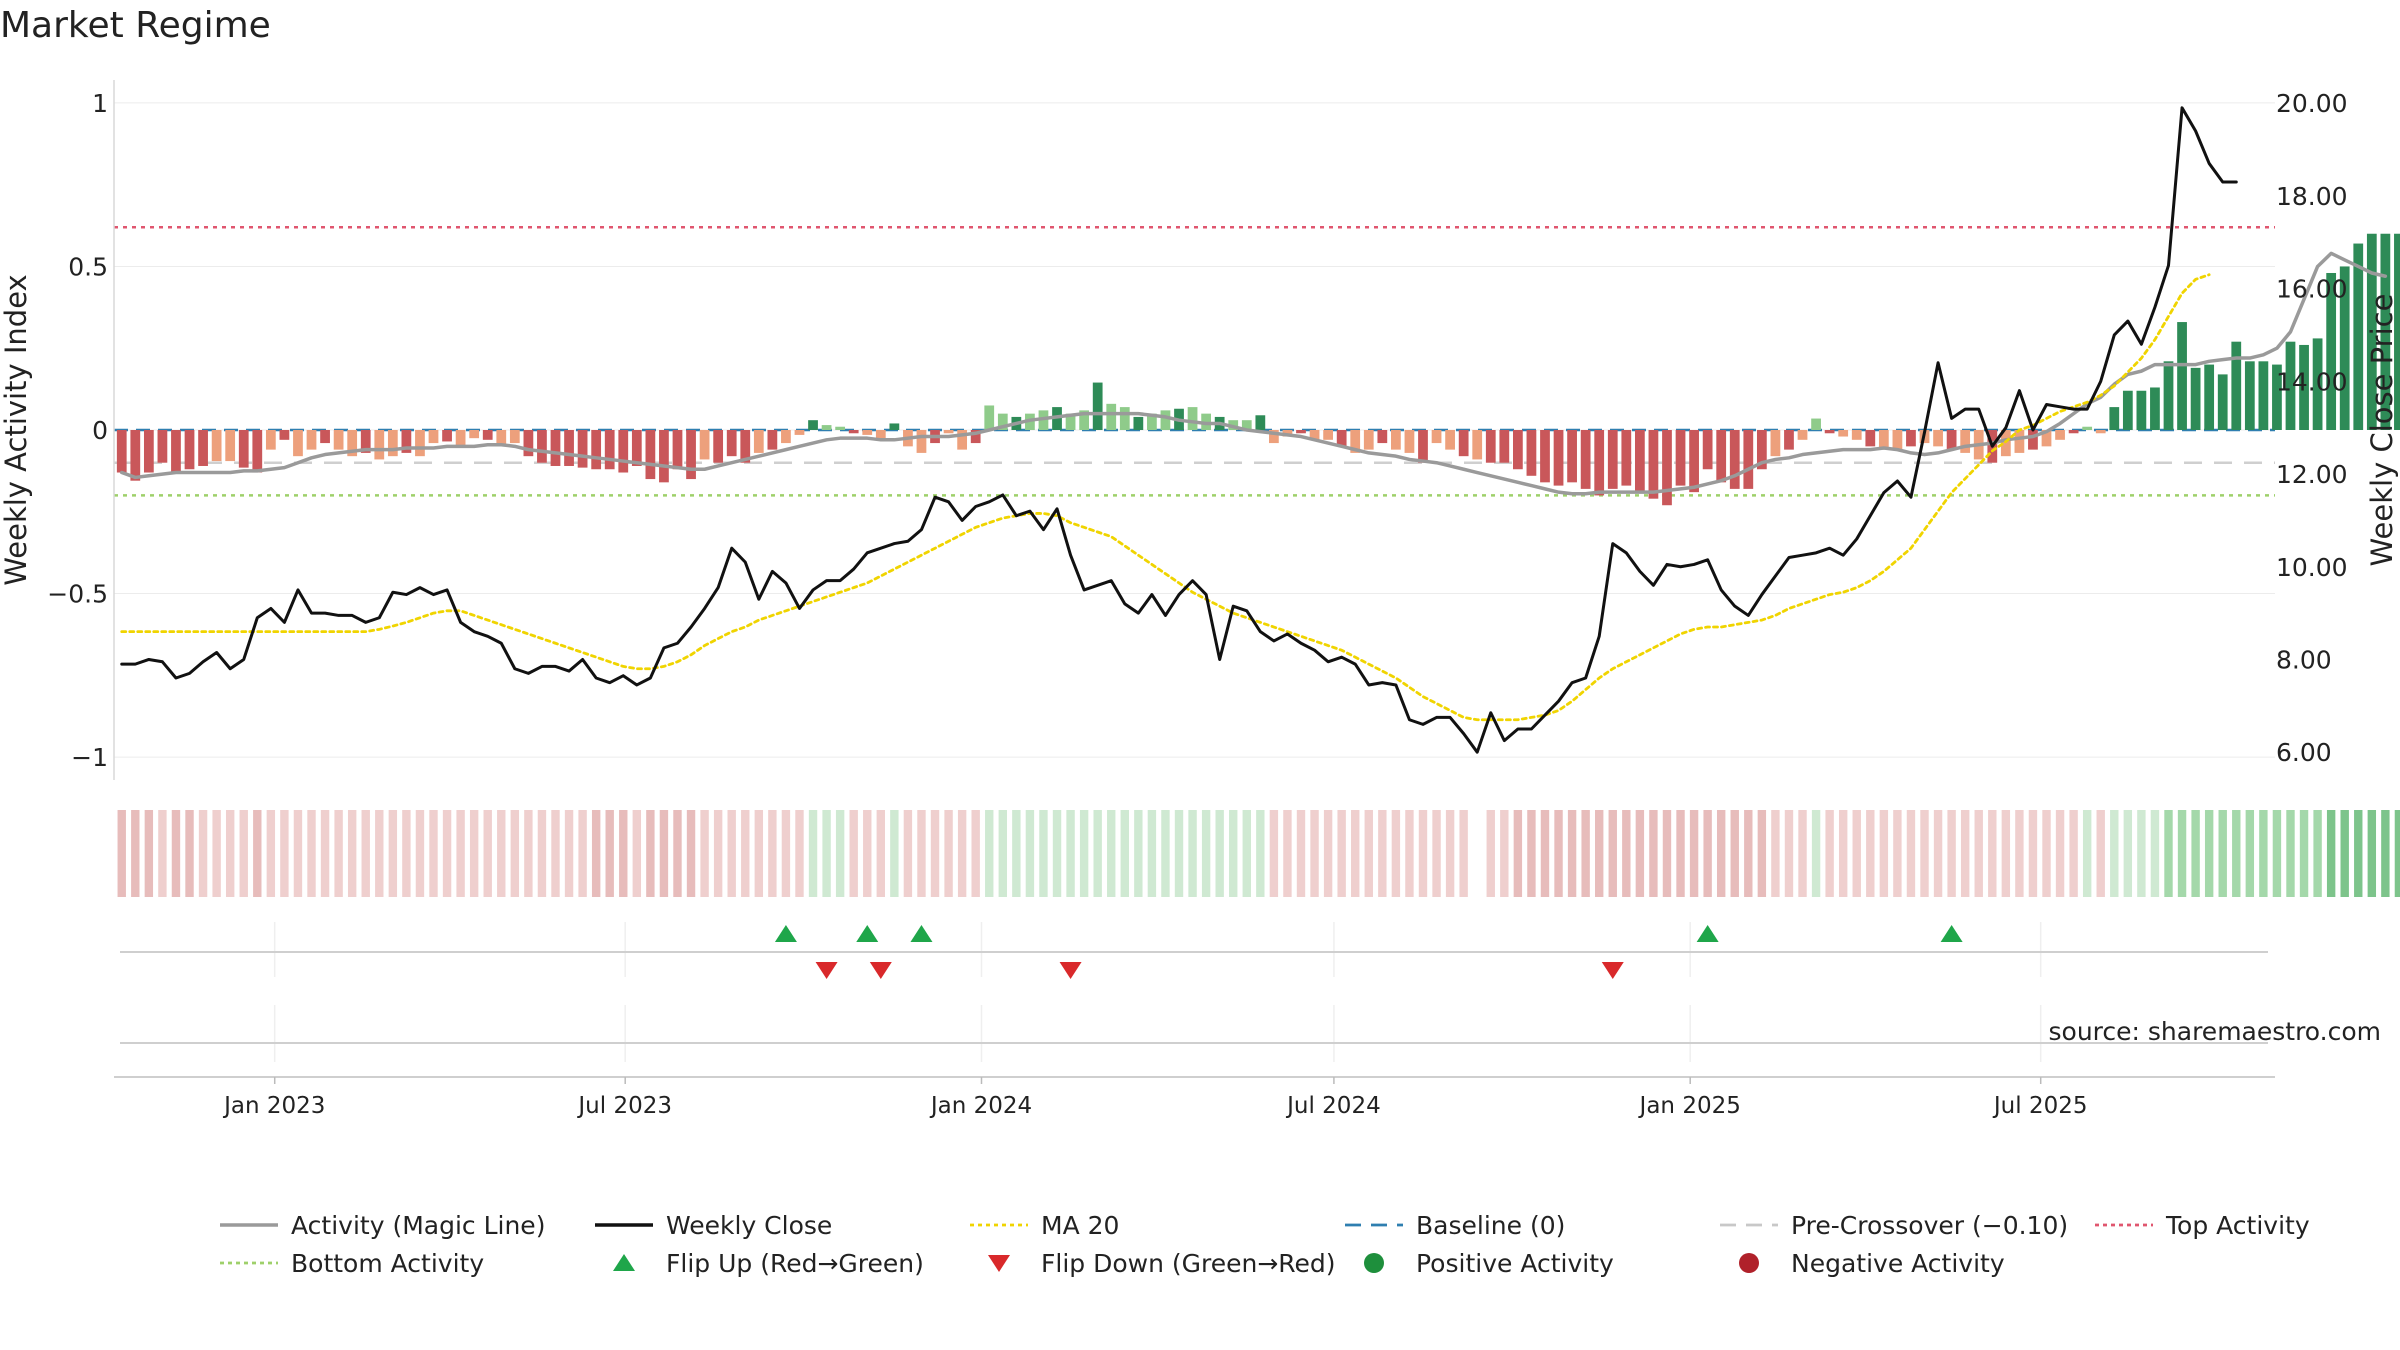 This screenshot has height=1350, width=2400. What do you see at coordinates (418, 1225) in the screenshot?
I see `legend-label: Activity (Magic Line)` at bounding box center [418, 1225].